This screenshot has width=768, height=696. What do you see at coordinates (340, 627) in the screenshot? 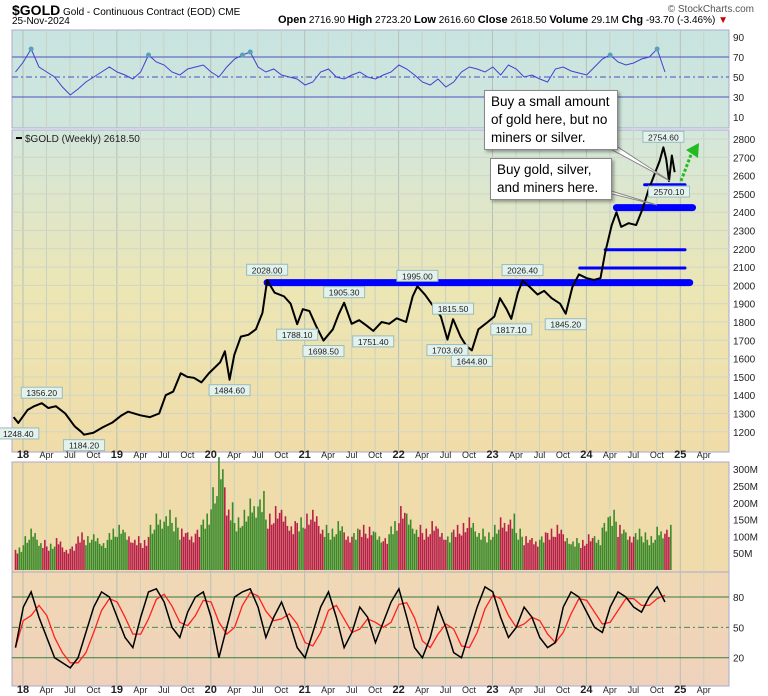
I see `stochastic-d-line` at bounding box center [340, 627].